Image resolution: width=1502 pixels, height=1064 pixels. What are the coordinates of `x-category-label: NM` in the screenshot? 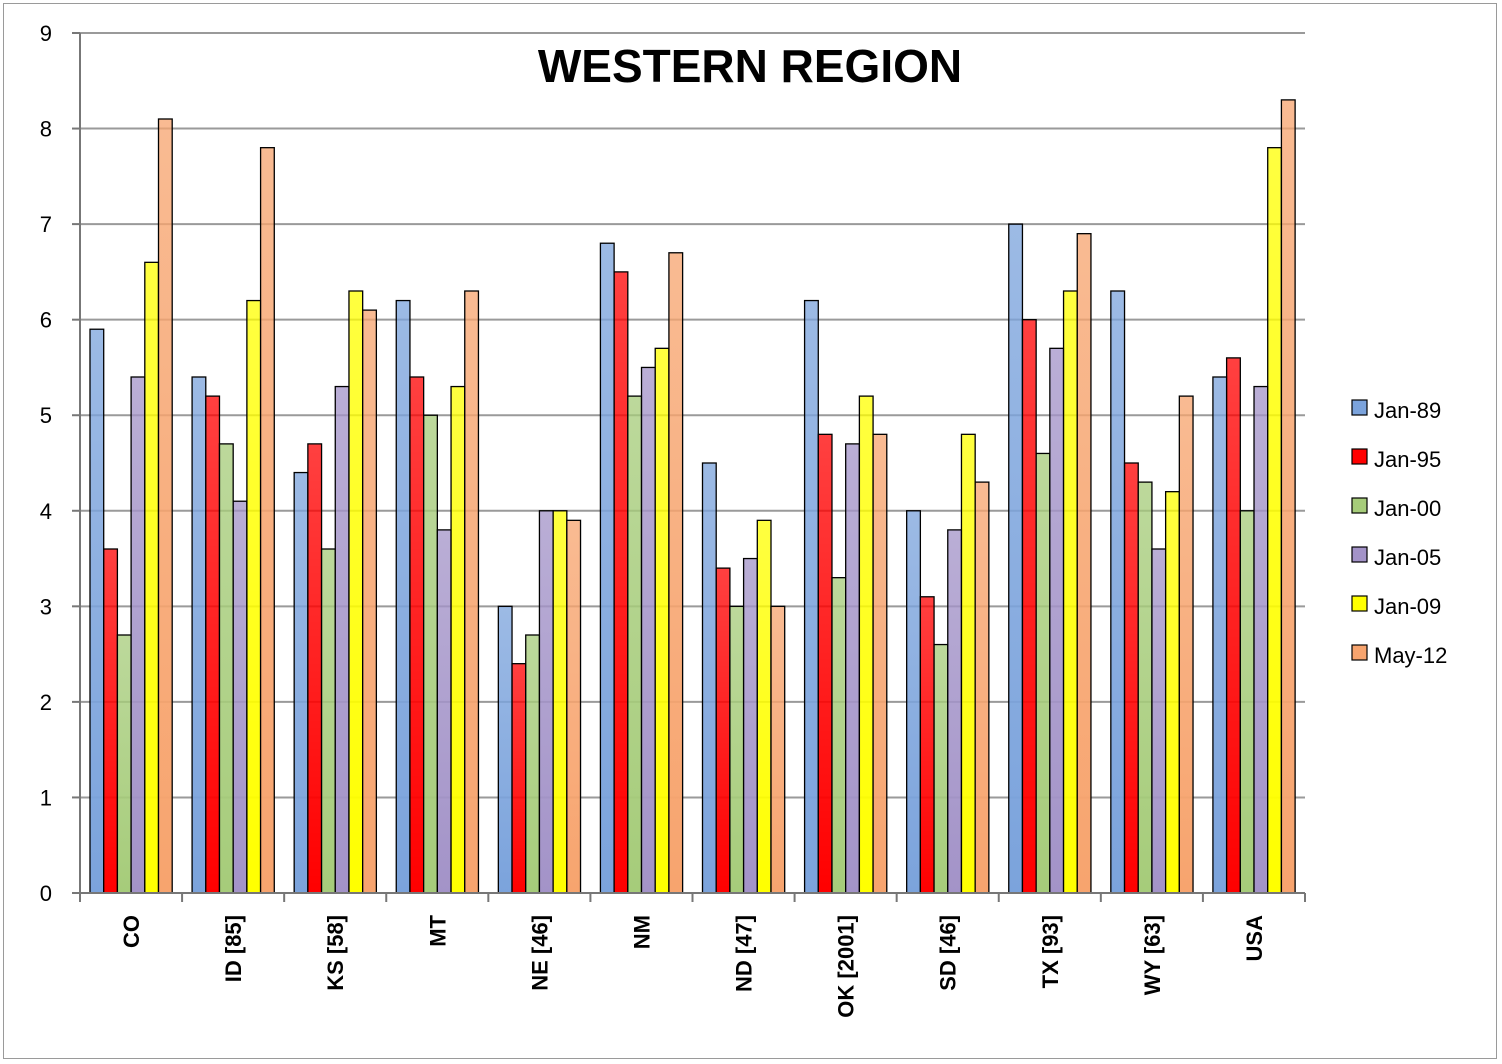 It's located at (641, 932).